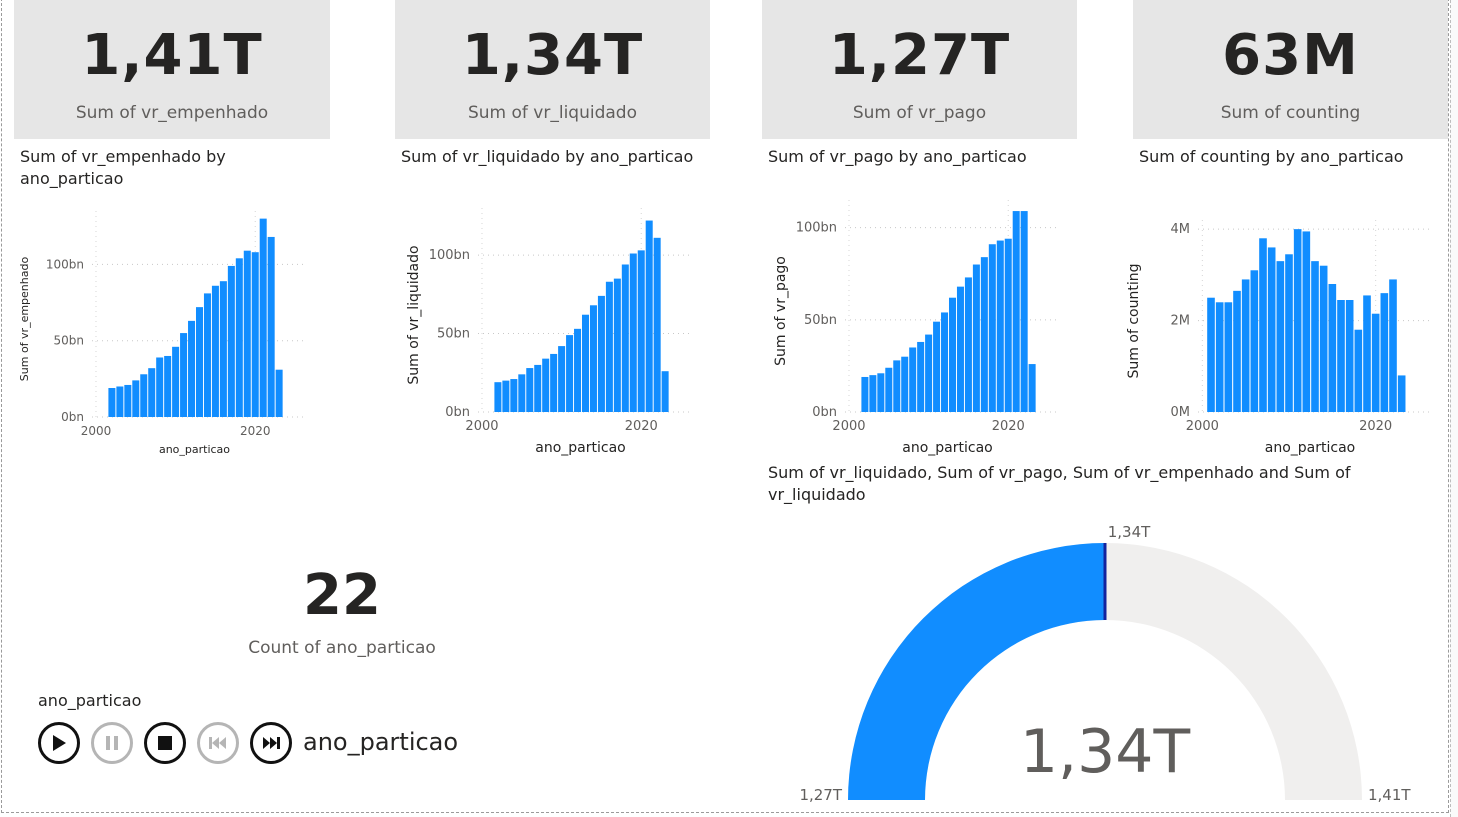  I want to click on pause-button, so click(112, 743).